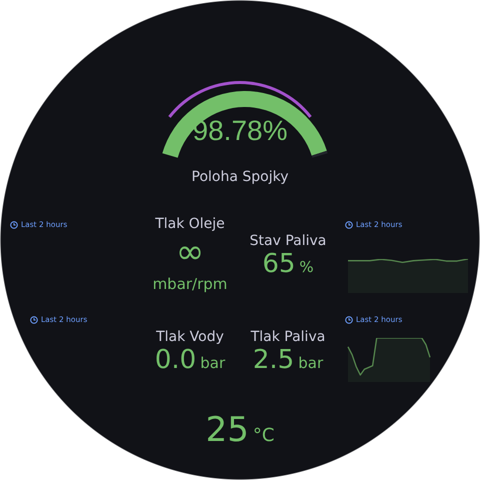 This screenshot has height=480, width=480. I want to click on text: 0.0, so click(175, 360).